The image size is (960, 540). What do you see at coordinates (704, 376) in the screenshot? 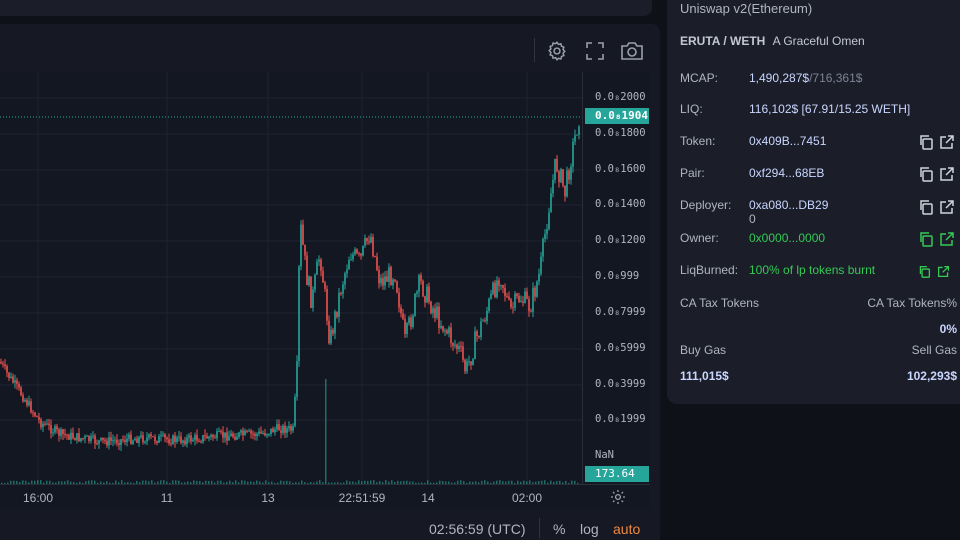
I see `buy-gas-value: 111,015$` at bounding box center [704, 376].